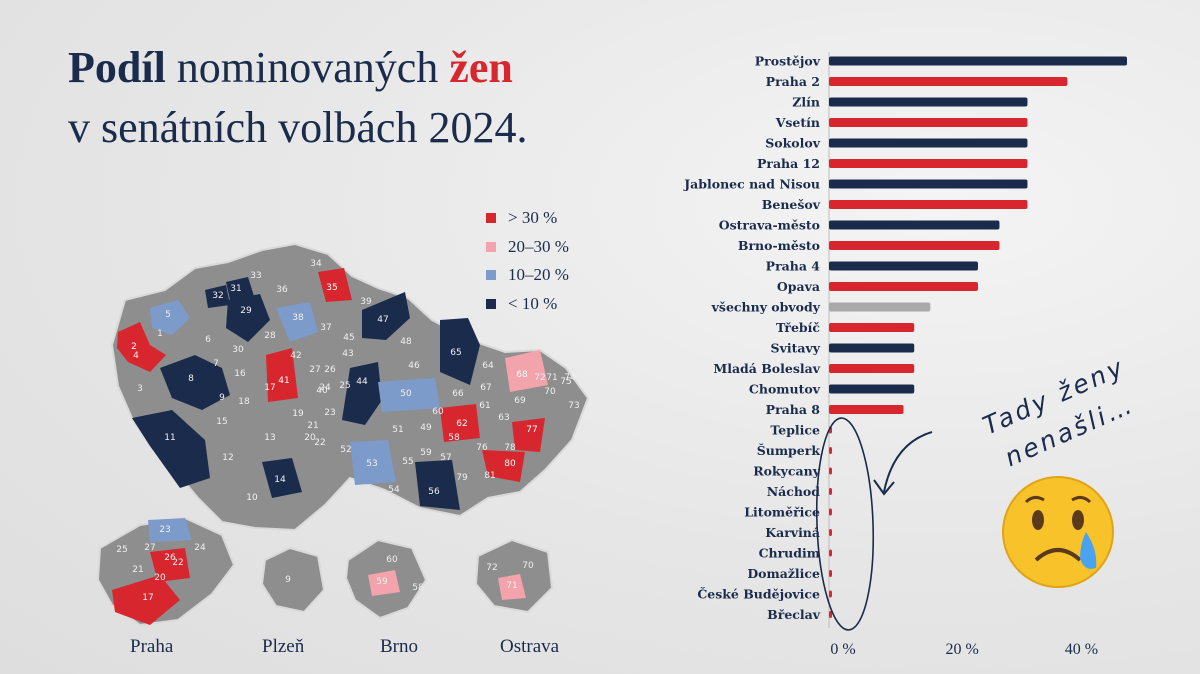  What do you see at coordinates (806, 102) in the screenshot?
I see `category-label: Zlín` at bounding box center [806, 102].